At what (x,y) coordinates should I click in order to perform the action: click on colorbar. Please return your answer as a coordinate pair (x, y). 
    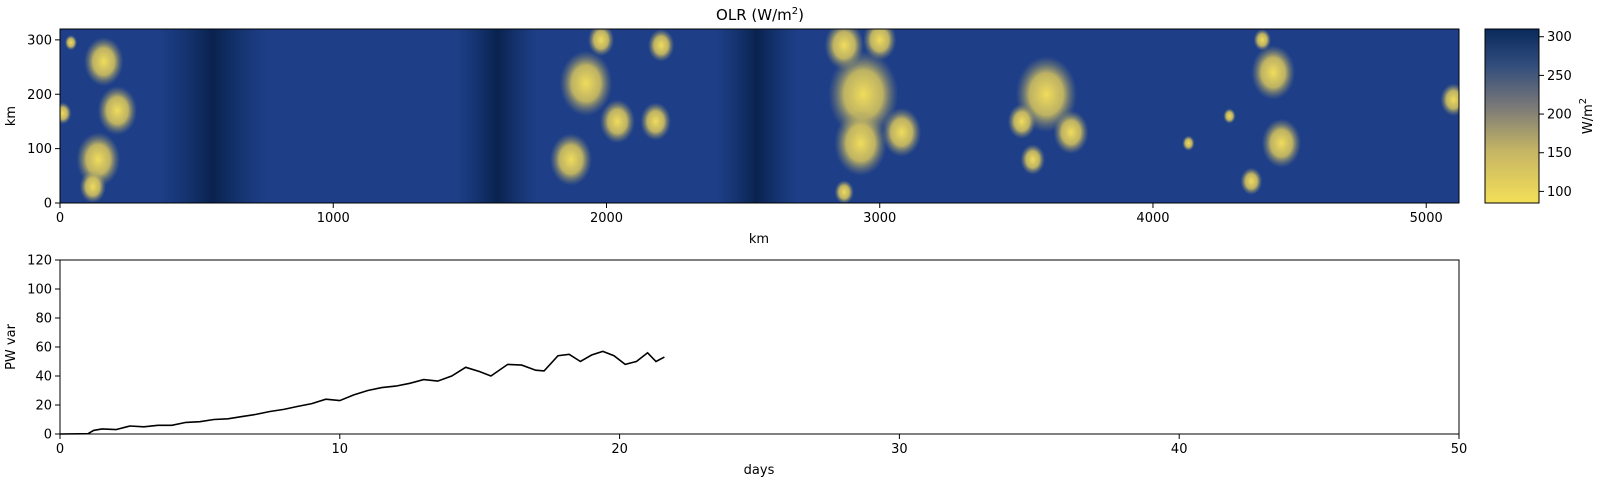
    Looking at the image, I should click on (1512, 116).